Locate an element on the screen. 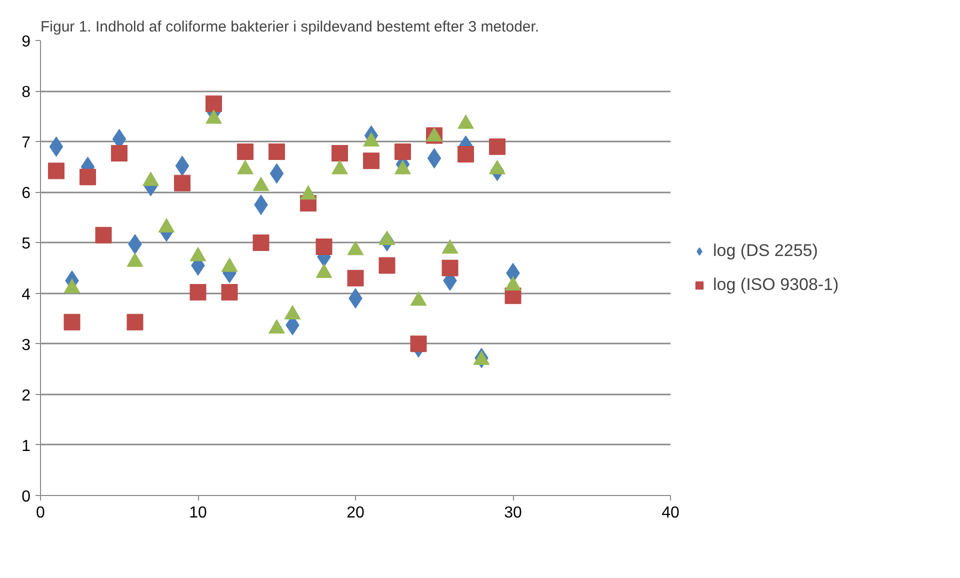 The image size is (960, 578). legend-label: log (DS 2255) is located at coordinates (765, 250).